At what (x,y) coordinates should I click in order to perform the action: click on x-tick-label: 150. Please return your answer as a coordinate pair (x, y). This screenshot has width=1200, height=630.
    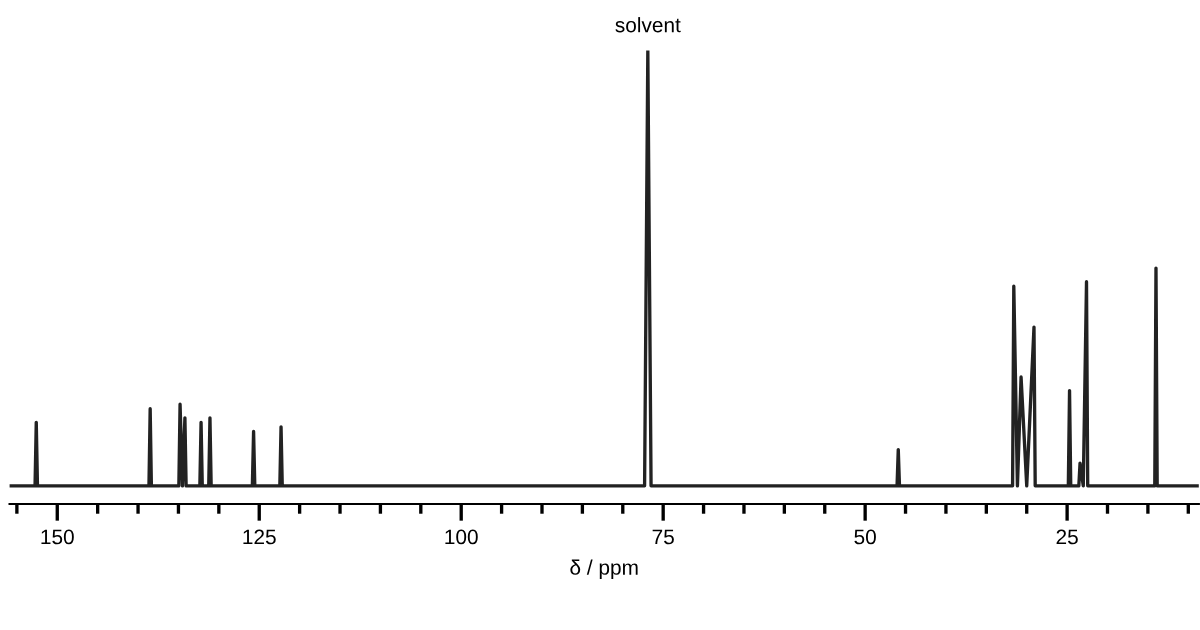
    Looking at the image, I should click on (57, 537).